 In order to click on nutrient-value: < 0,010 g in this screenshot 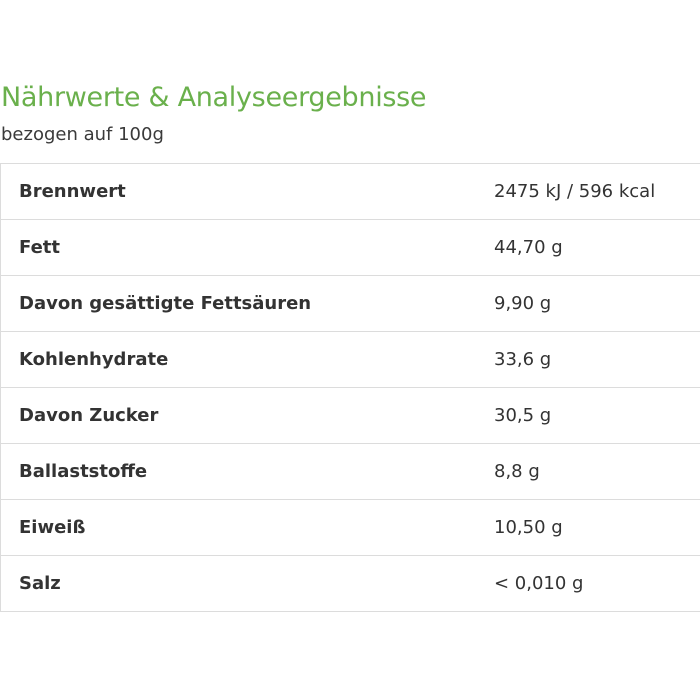, I will do `click(597, 583)`.